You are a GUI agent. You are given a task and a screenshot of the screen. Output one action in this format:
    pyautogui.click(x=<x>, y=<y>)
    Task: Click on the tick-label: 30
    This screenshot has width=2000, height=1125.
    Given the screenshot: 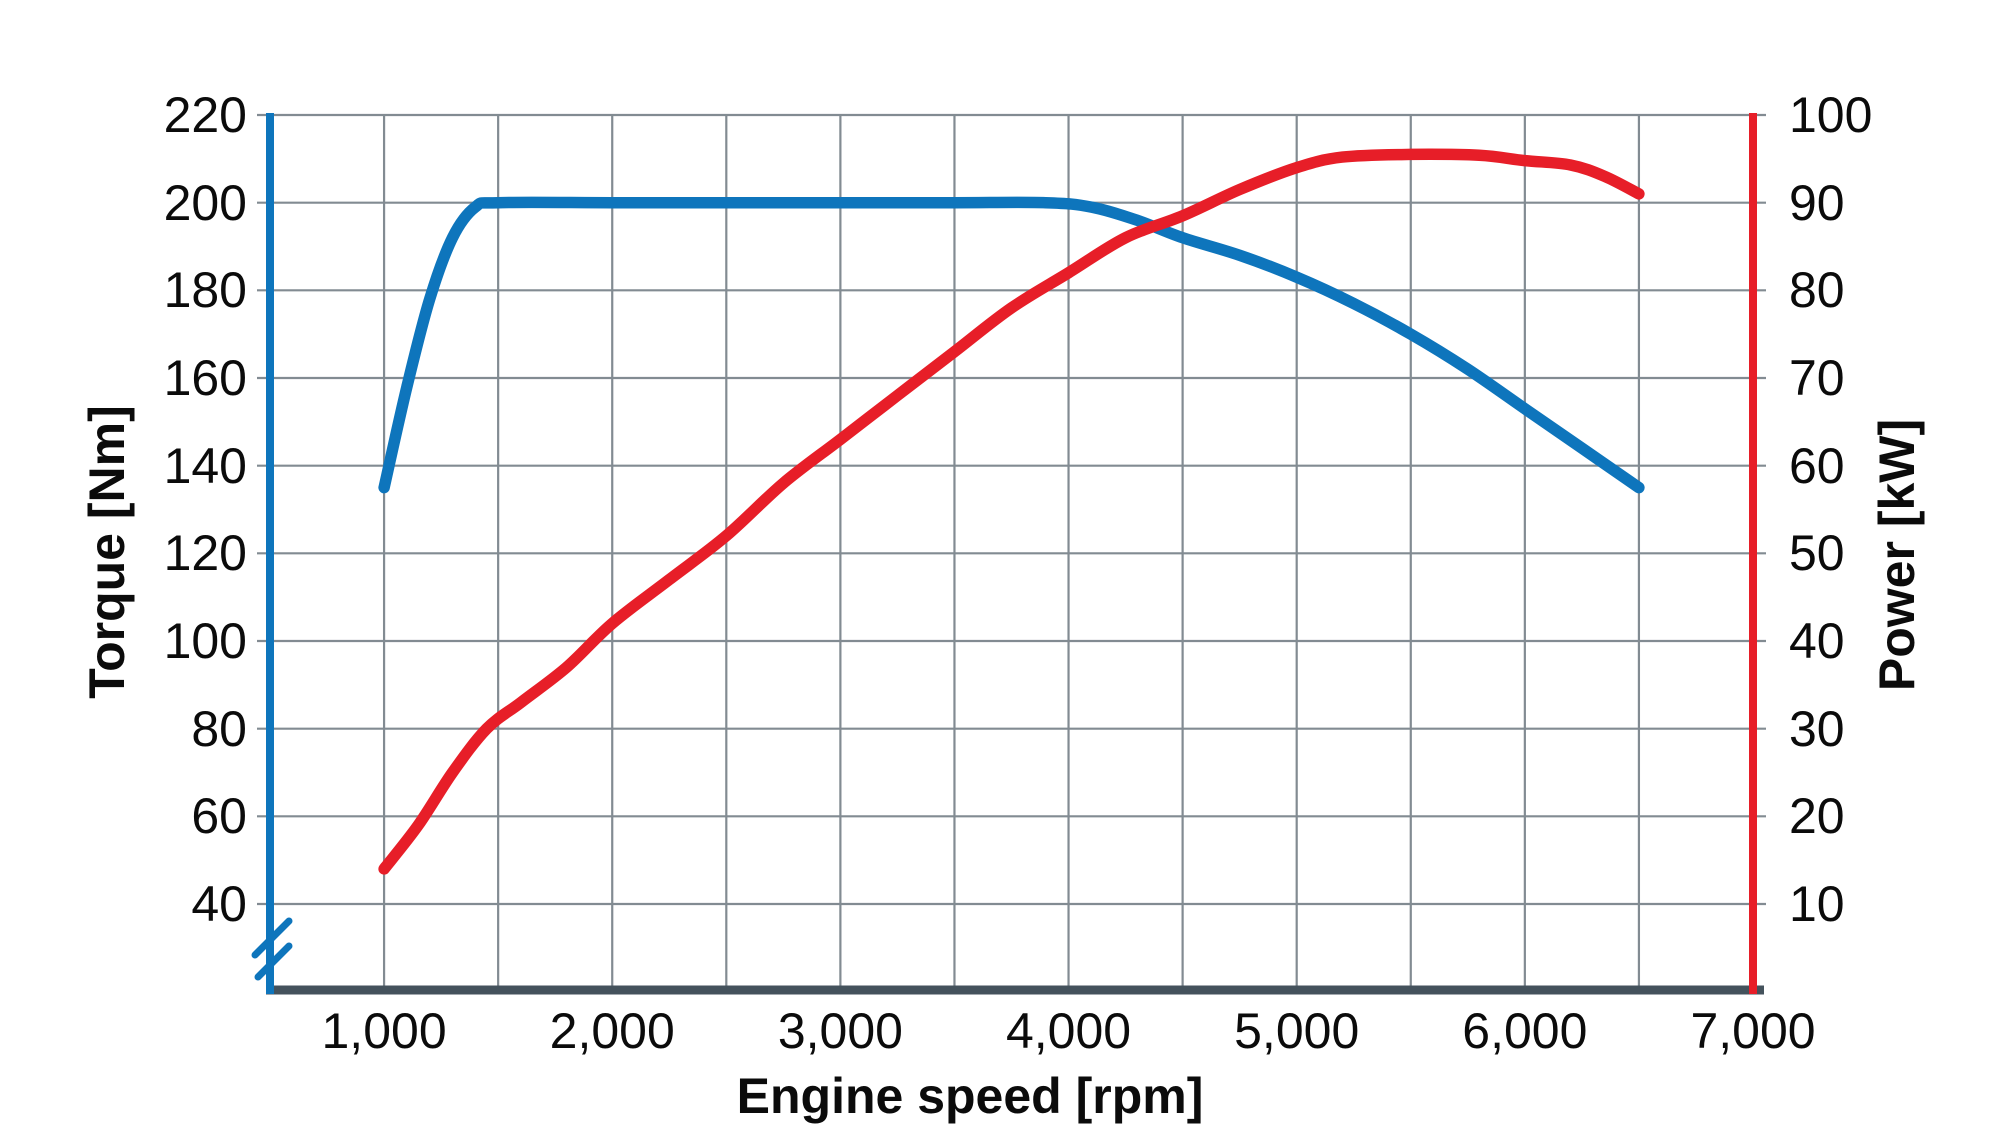 What is the action you would take?
    pyautogui.click(x=1817, y=728)
    